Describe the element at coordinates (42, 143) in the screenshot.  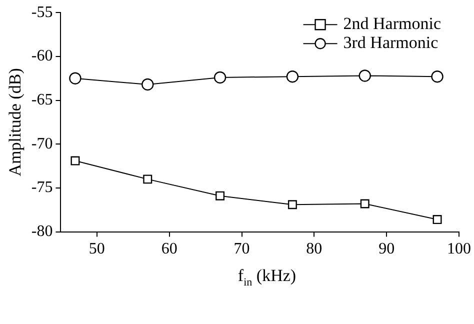
I see `y-tick-label: -70` at that location.